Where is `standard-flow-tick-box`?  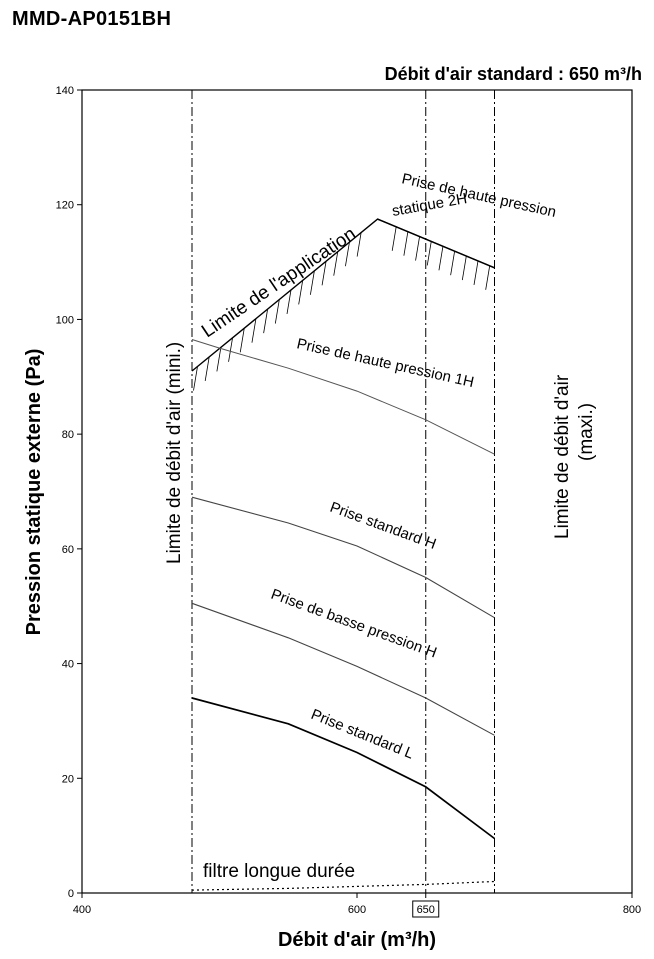 standard-flow-tick-box is located at coordinates (426, 909).